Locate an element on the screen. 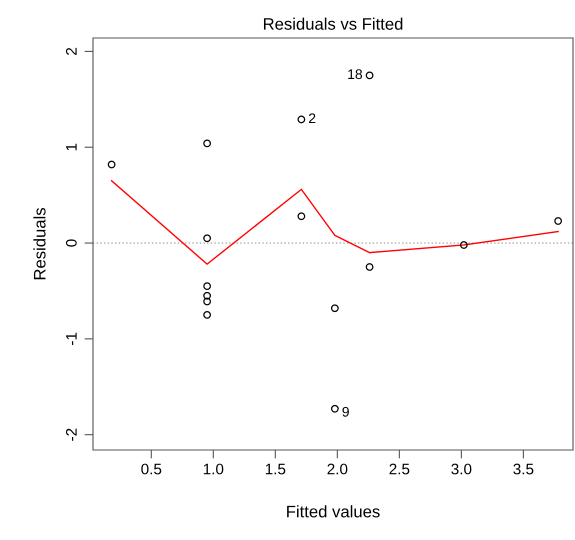 The width and height of the screenshot is (575, 540). annotation: 9 is located at coordinates (345, 411).